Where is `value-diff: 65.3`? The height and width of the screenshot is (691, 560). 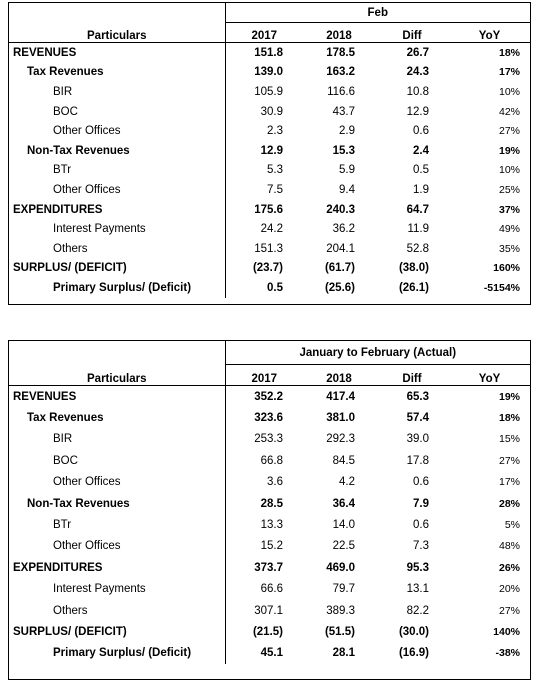
value-diff: 65.3 is located at coordinates (417, 396).